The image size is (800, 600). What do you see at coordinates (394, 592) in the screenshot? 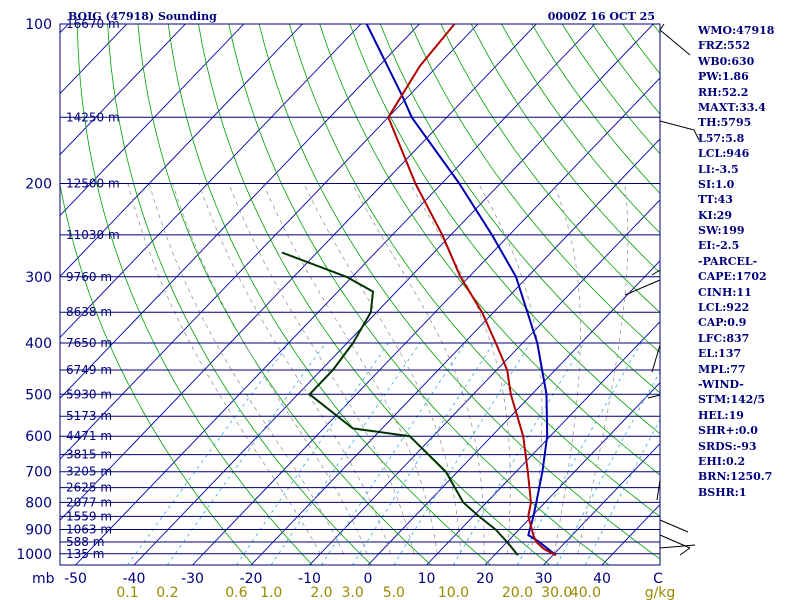
I see `mixing-ratio-label: 5.0` at bounding box center [394, 592].